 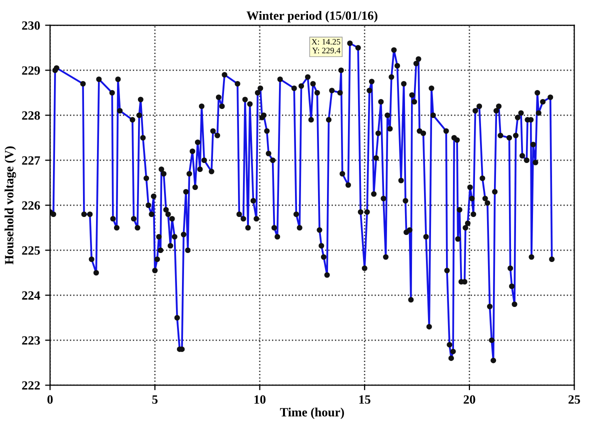 What do you see at coordinates (31, 70) in the screenshot?
I see `y-tick-label: 229` at bounding box center [31, 70].